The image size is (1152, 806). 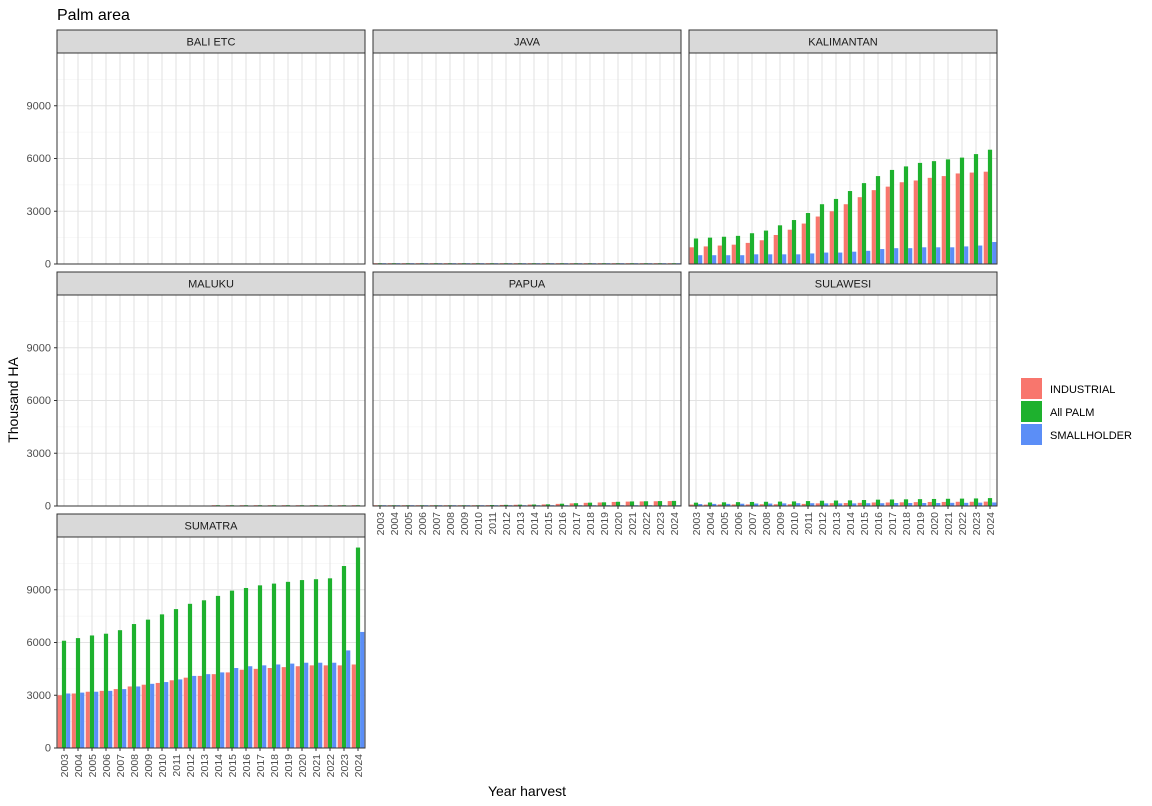 What do you see at coordinates (753, 524) in the screenshot?
I see `x-tick-label: 2007` at bounding box center [753, 524].